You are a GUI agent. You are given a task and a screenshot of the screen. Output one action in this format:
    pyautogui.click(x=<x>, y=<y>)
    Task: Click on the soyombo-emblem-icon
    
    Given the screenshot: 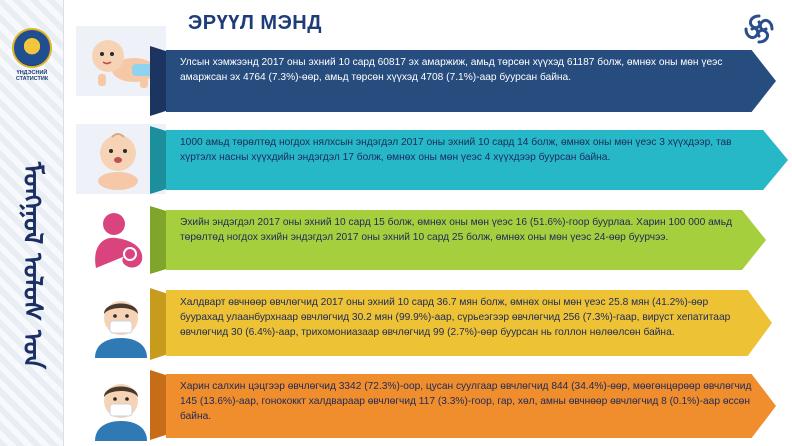 What is the action you would take?
    pyautogui.click(x=32, y=48)
    